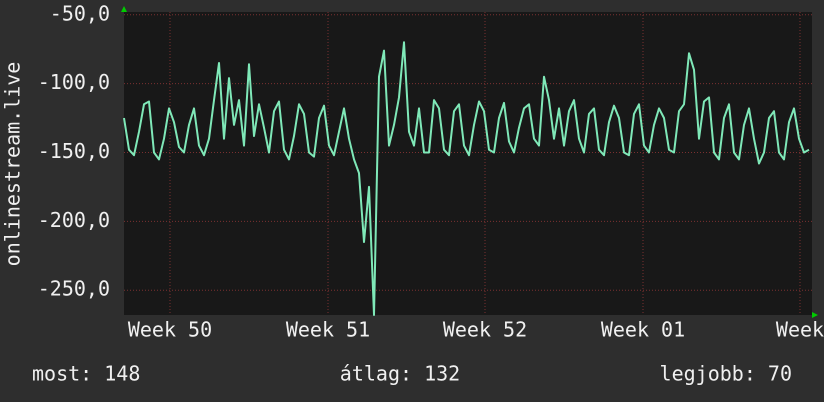 This screenshot has width=824, height=402. Describe the element at coordinates (726, 374) in the screenshot. I see `footer-stat: legjobb: 70` at that location.